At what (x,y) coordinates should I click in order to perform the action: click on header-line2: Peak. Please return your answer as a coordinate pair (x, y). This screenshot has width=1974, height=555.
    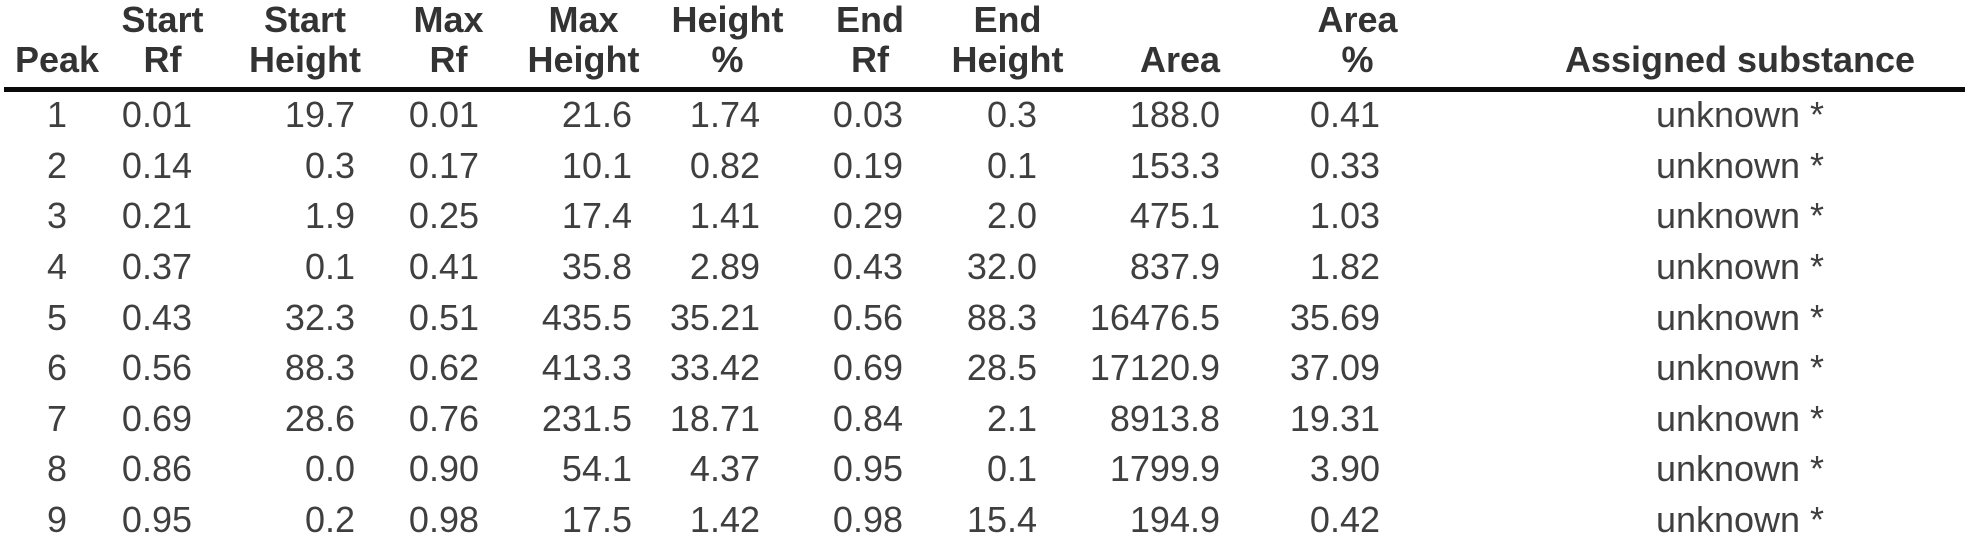
    Looking at the image, I should click on (57, 59).